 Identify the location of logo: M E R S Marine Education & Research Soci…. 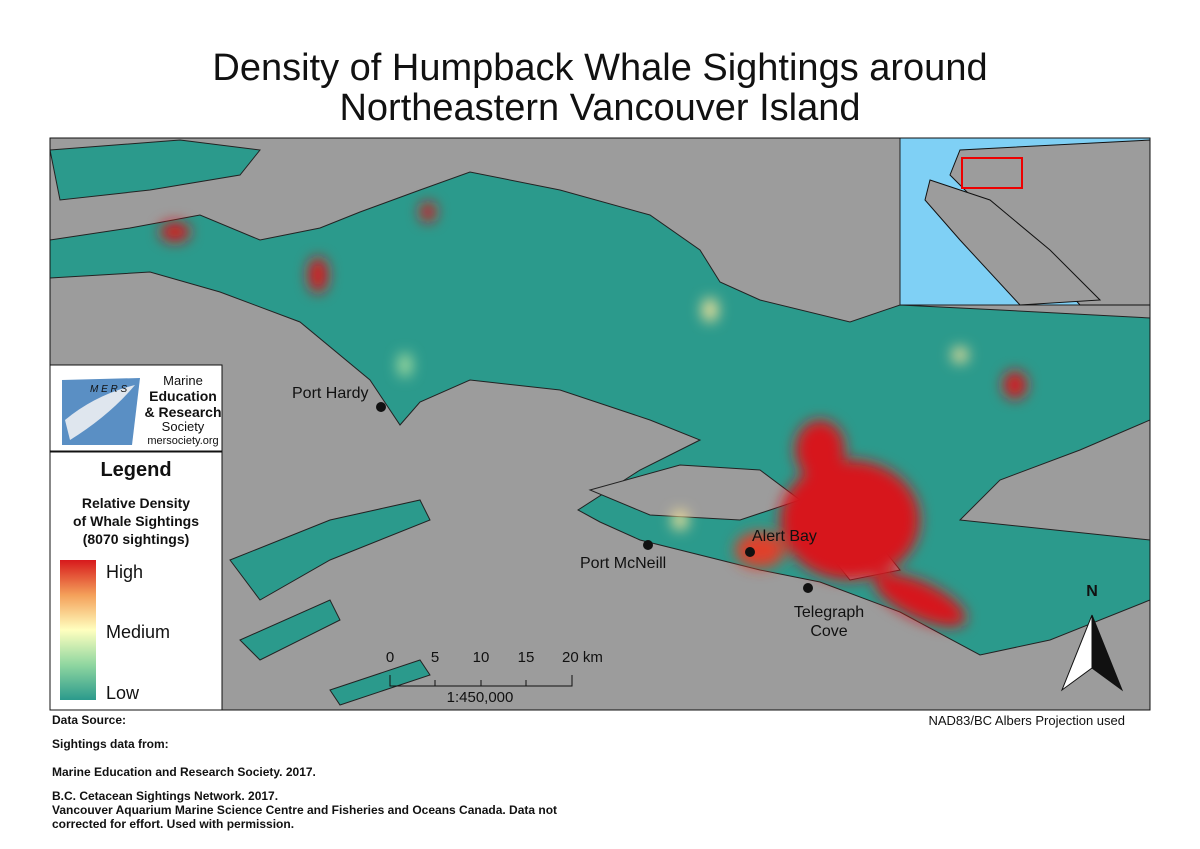
(136, 408).